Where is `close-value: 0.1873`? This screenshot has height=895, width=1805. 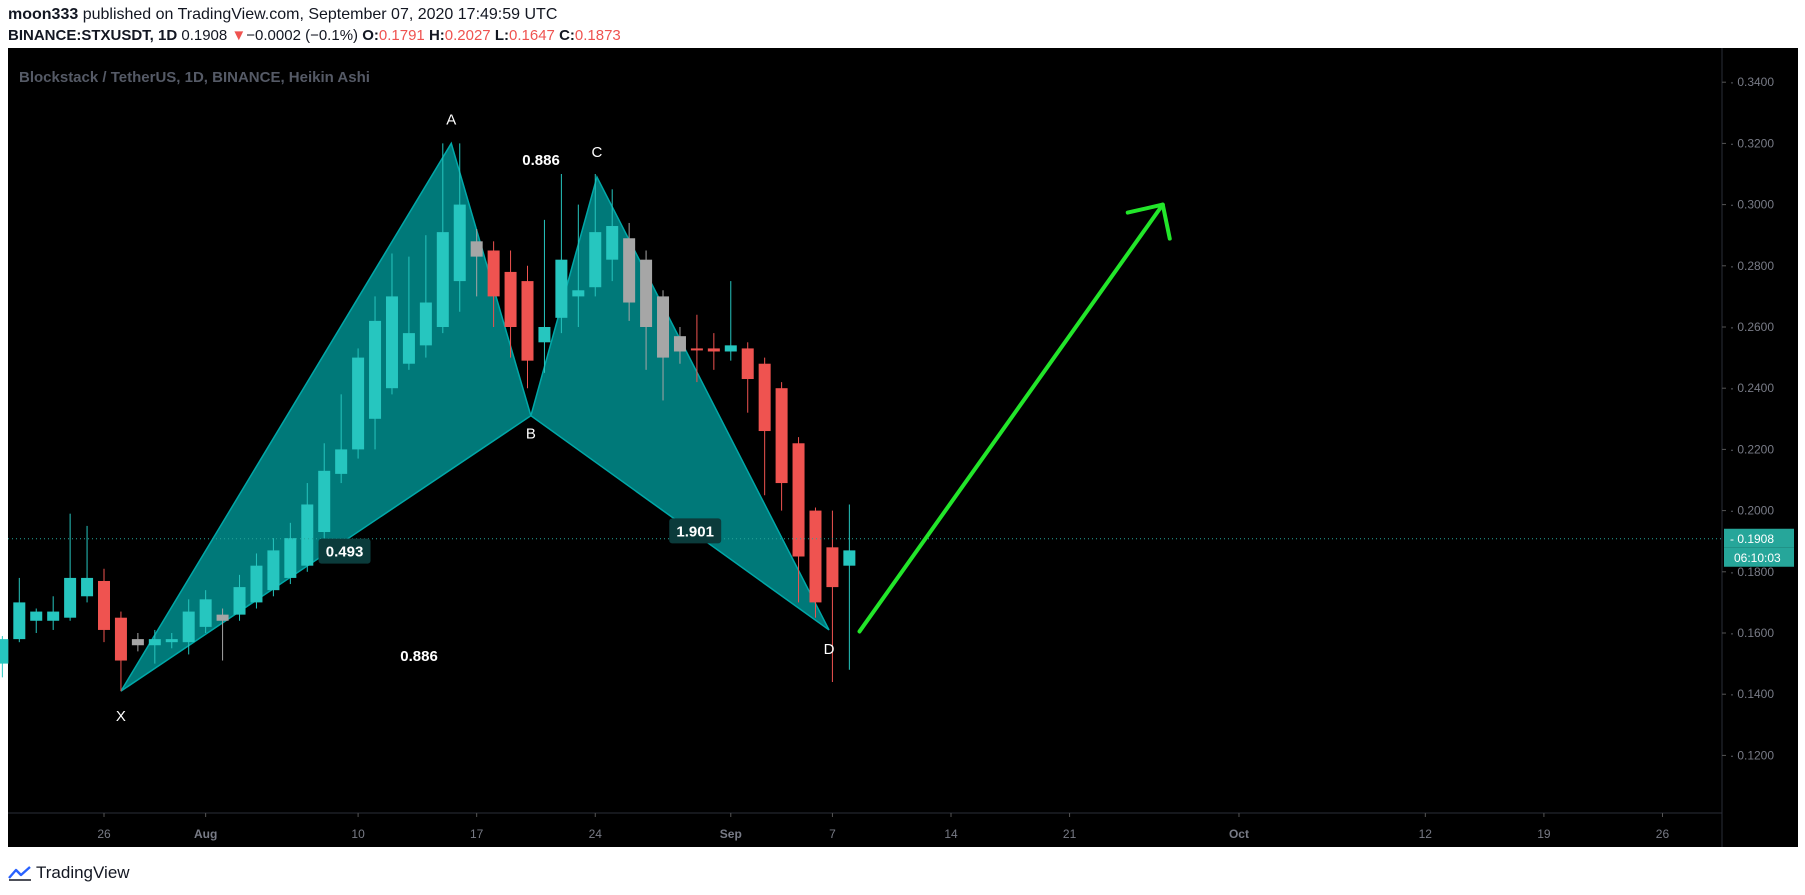 close-value: 0.1873 is located at coordinates (597, 35).